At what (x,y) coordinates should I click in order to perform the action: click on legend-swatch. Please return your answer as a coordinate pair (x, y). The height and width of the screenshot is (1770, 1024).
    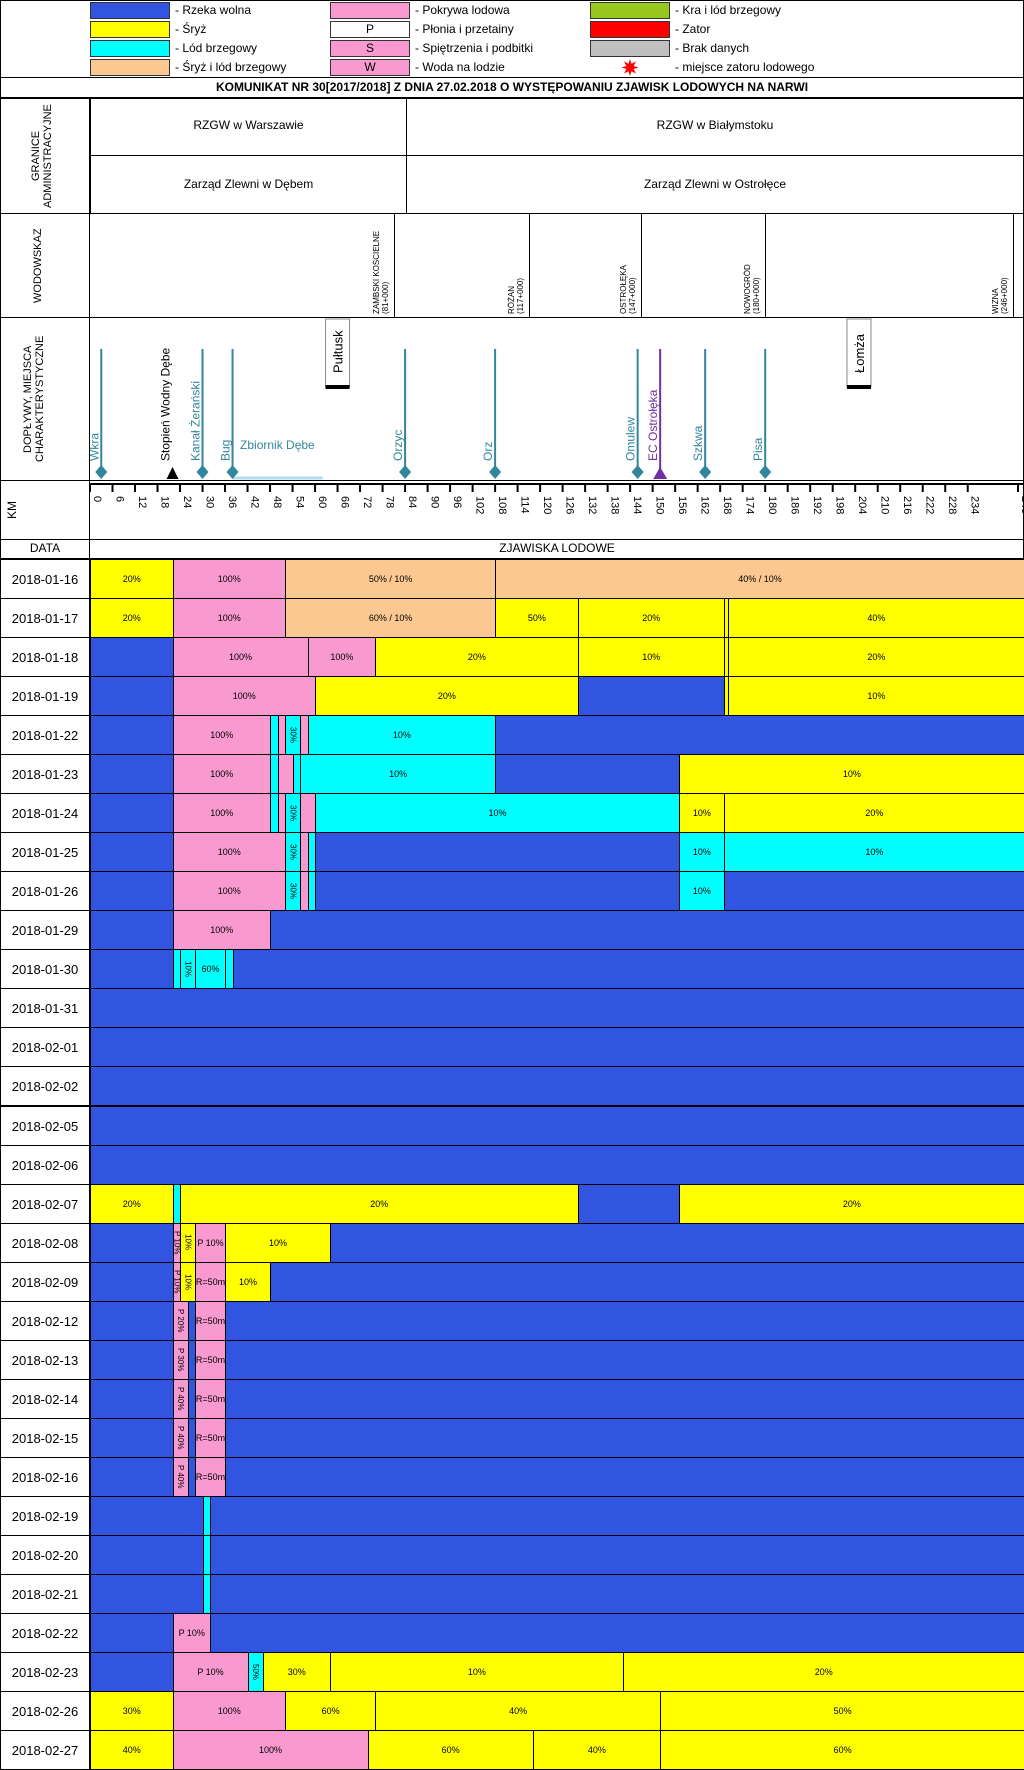
    Looking at the image, I should click on (130, 48).